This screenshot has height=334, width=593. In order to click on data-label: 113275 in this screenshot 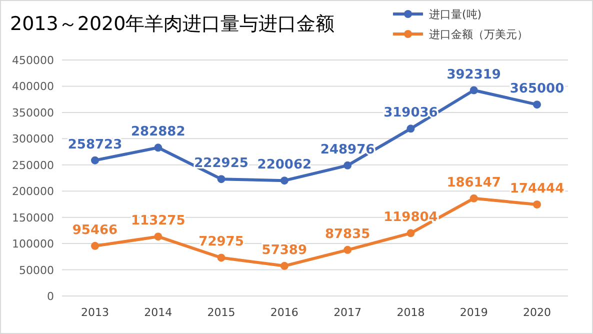, I will do `click(158, 221)`.